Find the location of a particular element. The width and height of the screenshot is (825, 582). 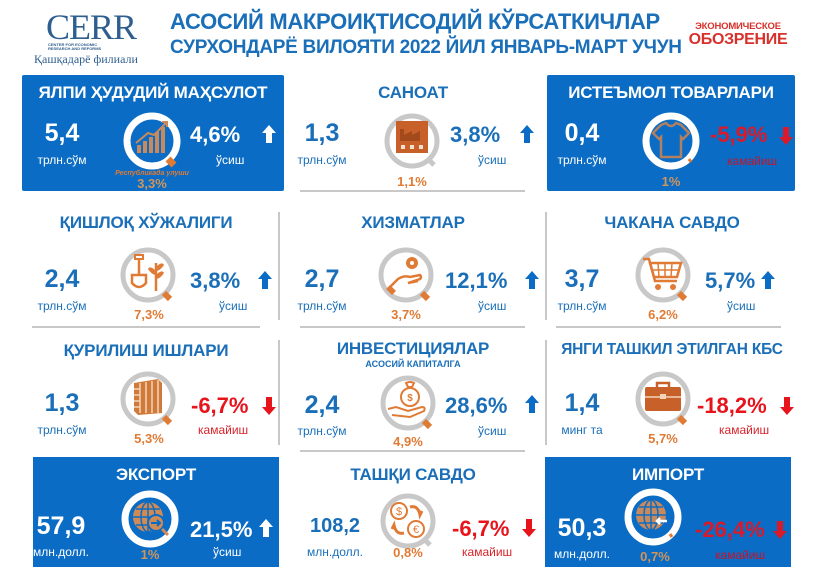

card-title: ИНВЕСТИЦИЯЛАР is located at coordinates (413, 348).